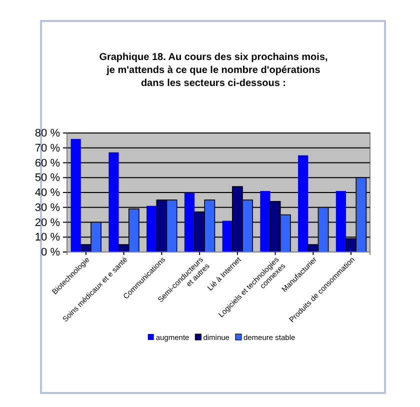  I want to click on y-tick-label: 30 %, so click(47, 208).